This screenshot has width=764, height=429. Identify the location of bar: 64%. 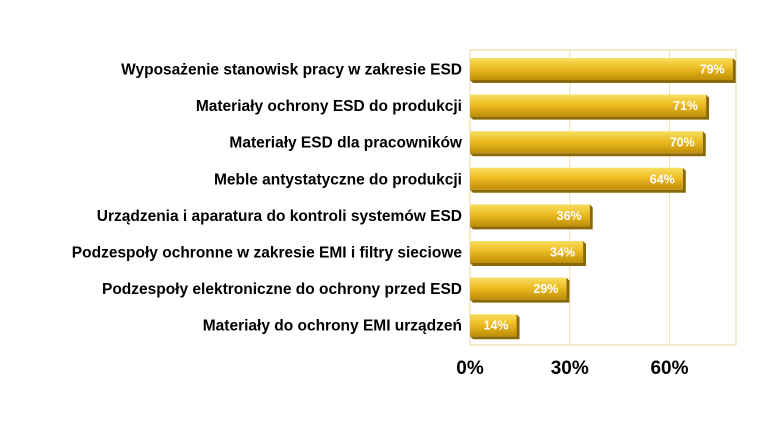
(578, 180).